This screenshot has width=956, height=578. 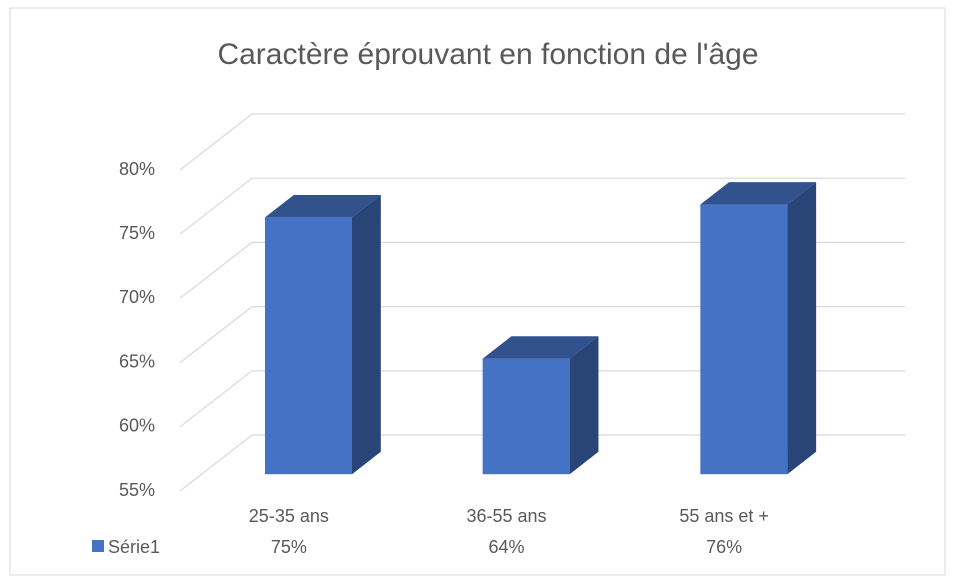 I want to click on data-table-value: 64%, so click(x=506, y=547).